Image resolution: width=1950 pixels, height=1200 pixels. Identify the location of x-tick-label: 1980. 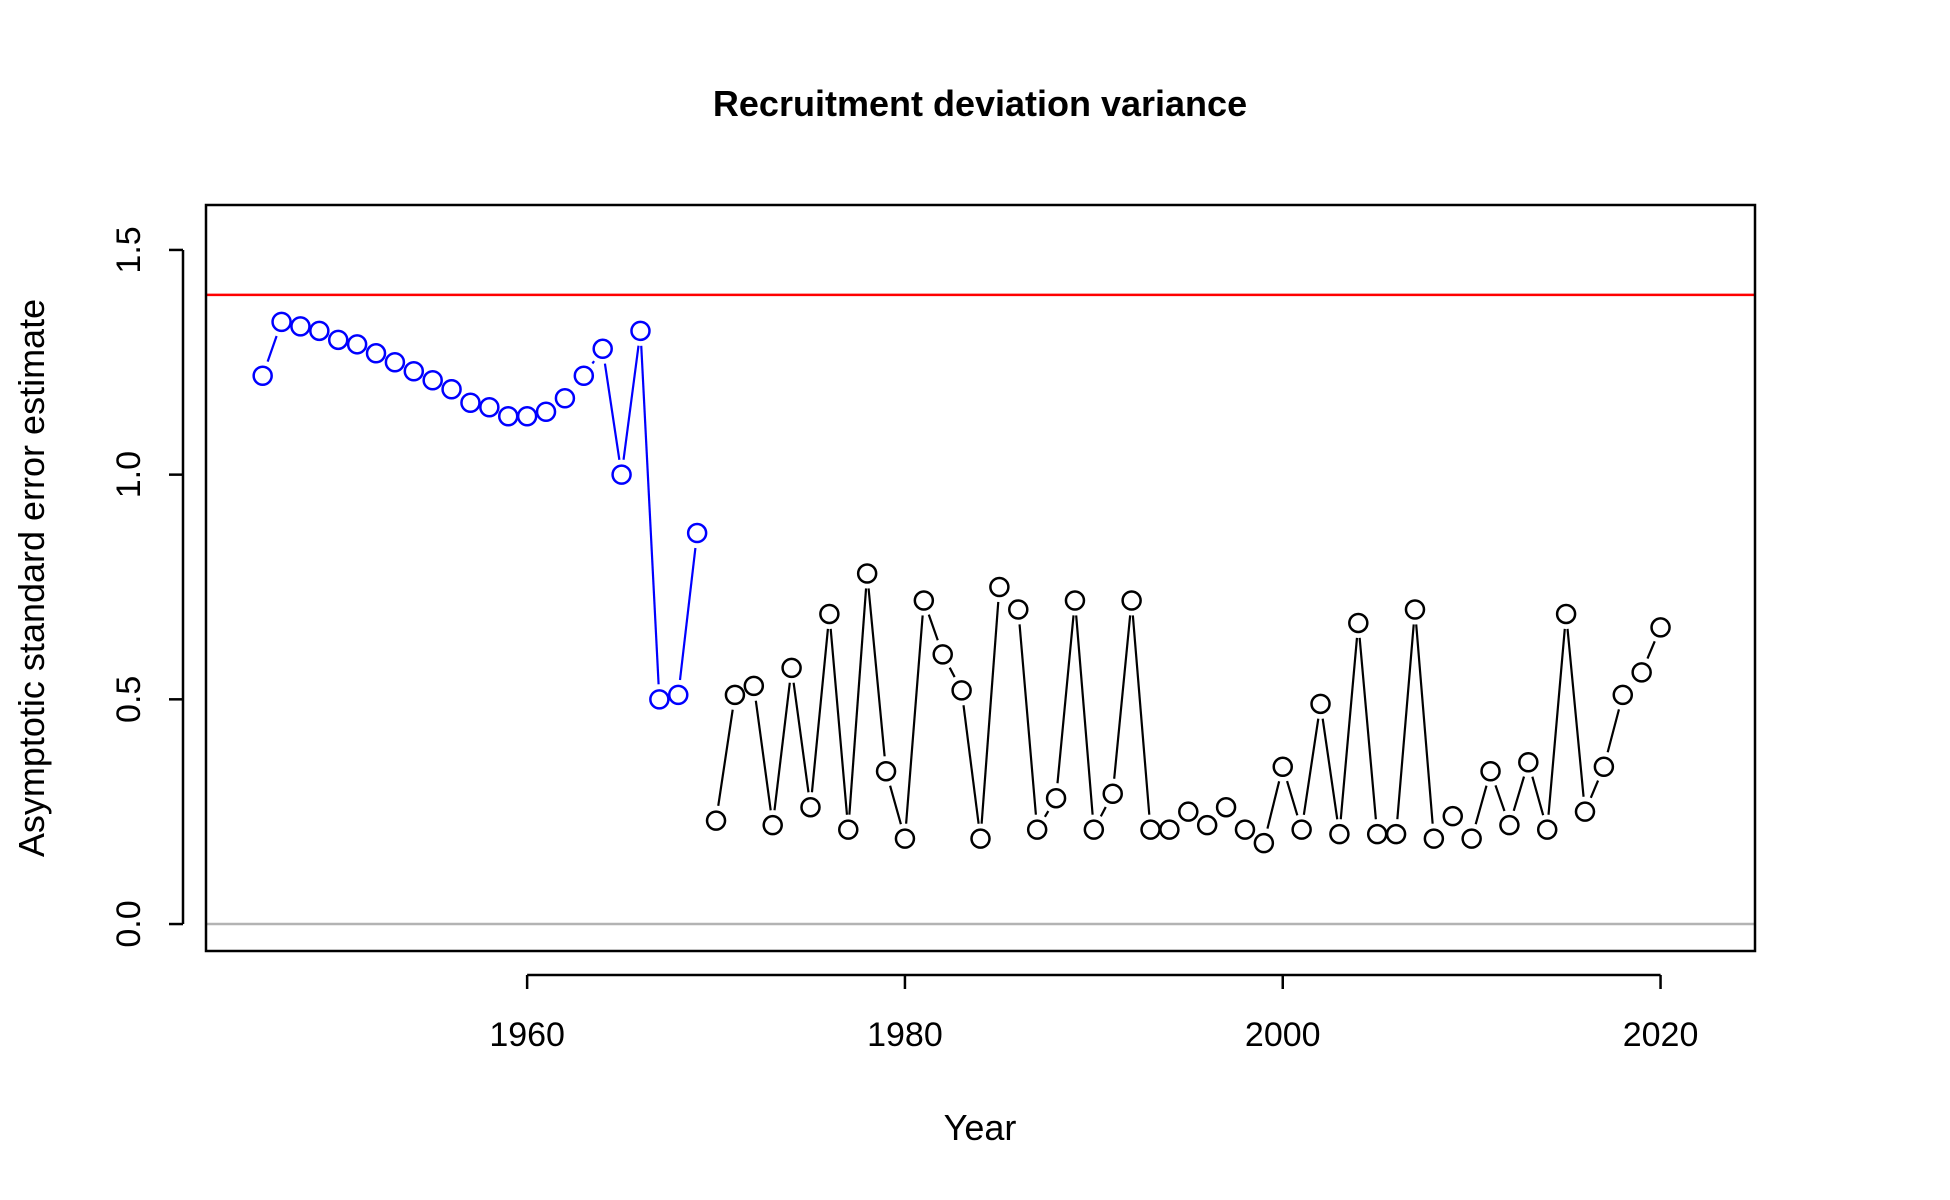
(905, 1035).